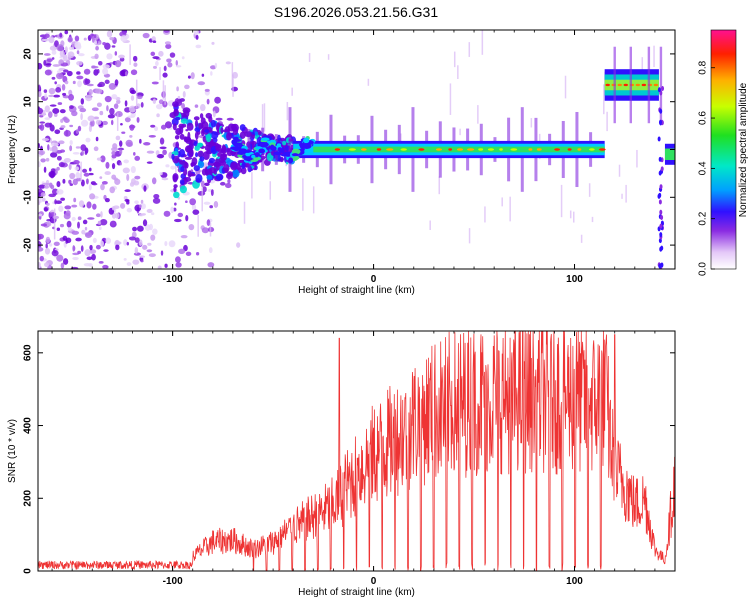  Describe the element at coordinates (574, 279) in the screenshot. I see `x-tick-label: 100` at that location.